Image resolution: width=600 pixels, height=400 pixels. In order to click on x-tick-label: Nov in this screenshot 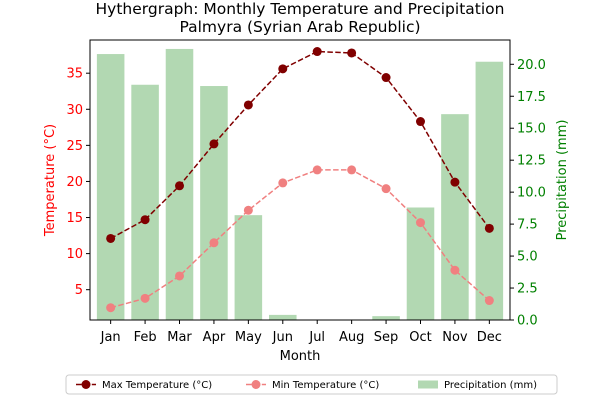, I will do `click(455, 337)`.